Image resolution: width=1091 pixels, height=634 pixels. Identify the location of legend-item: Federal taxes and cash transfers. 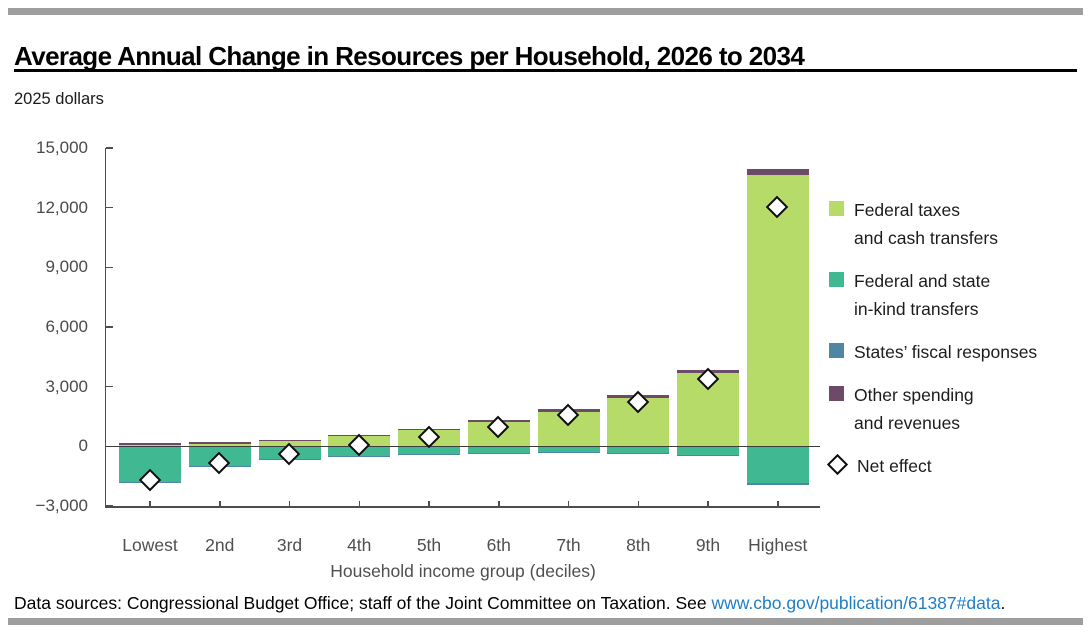
(959, 224).